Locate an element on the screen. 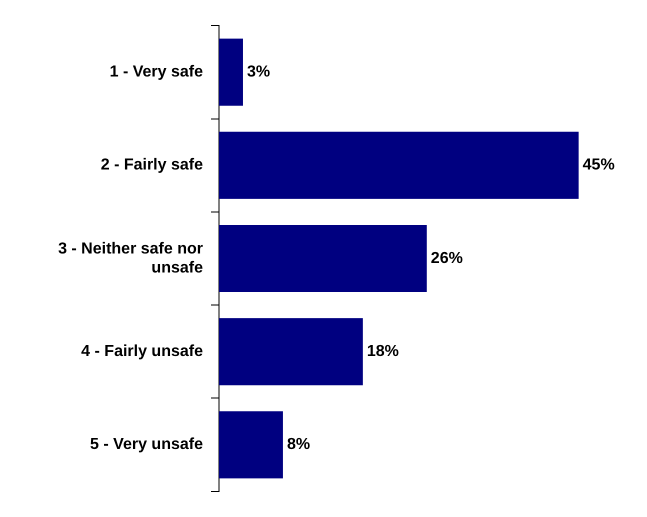 Image resolution: width=647 pixels, height=517 pixels. y-tick-label: 1 - Very safe is located at coordinates (157, 72).